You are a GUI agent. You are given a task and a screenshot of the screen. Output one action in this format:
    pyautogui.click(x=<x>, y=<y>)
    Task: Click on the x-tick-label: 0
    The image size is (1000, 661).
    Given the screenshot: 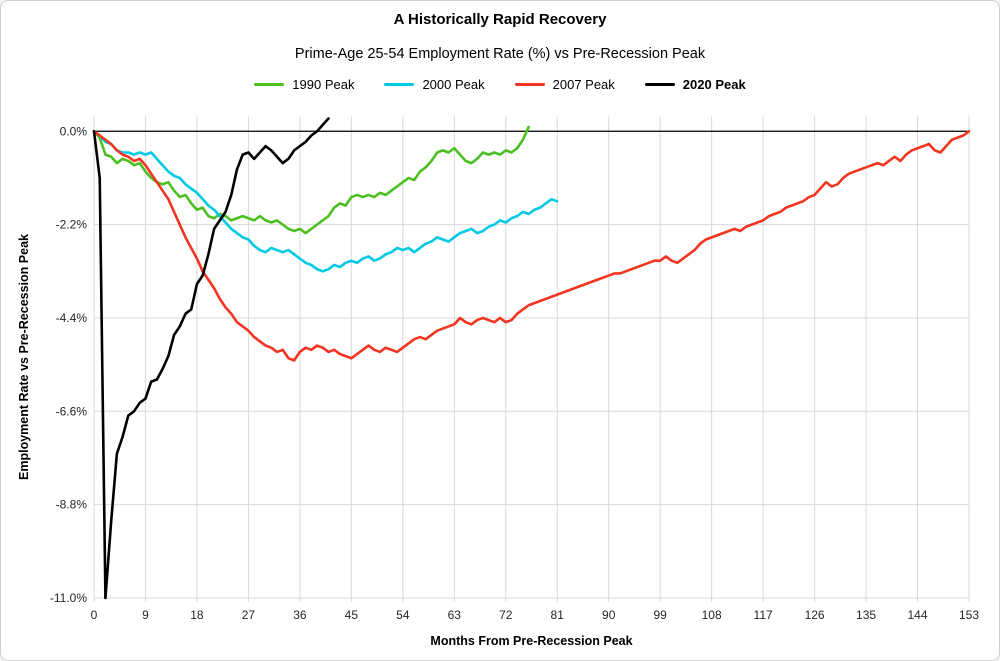 What is the action you would take?
    pyautogui.click(x=94, y=615)
    